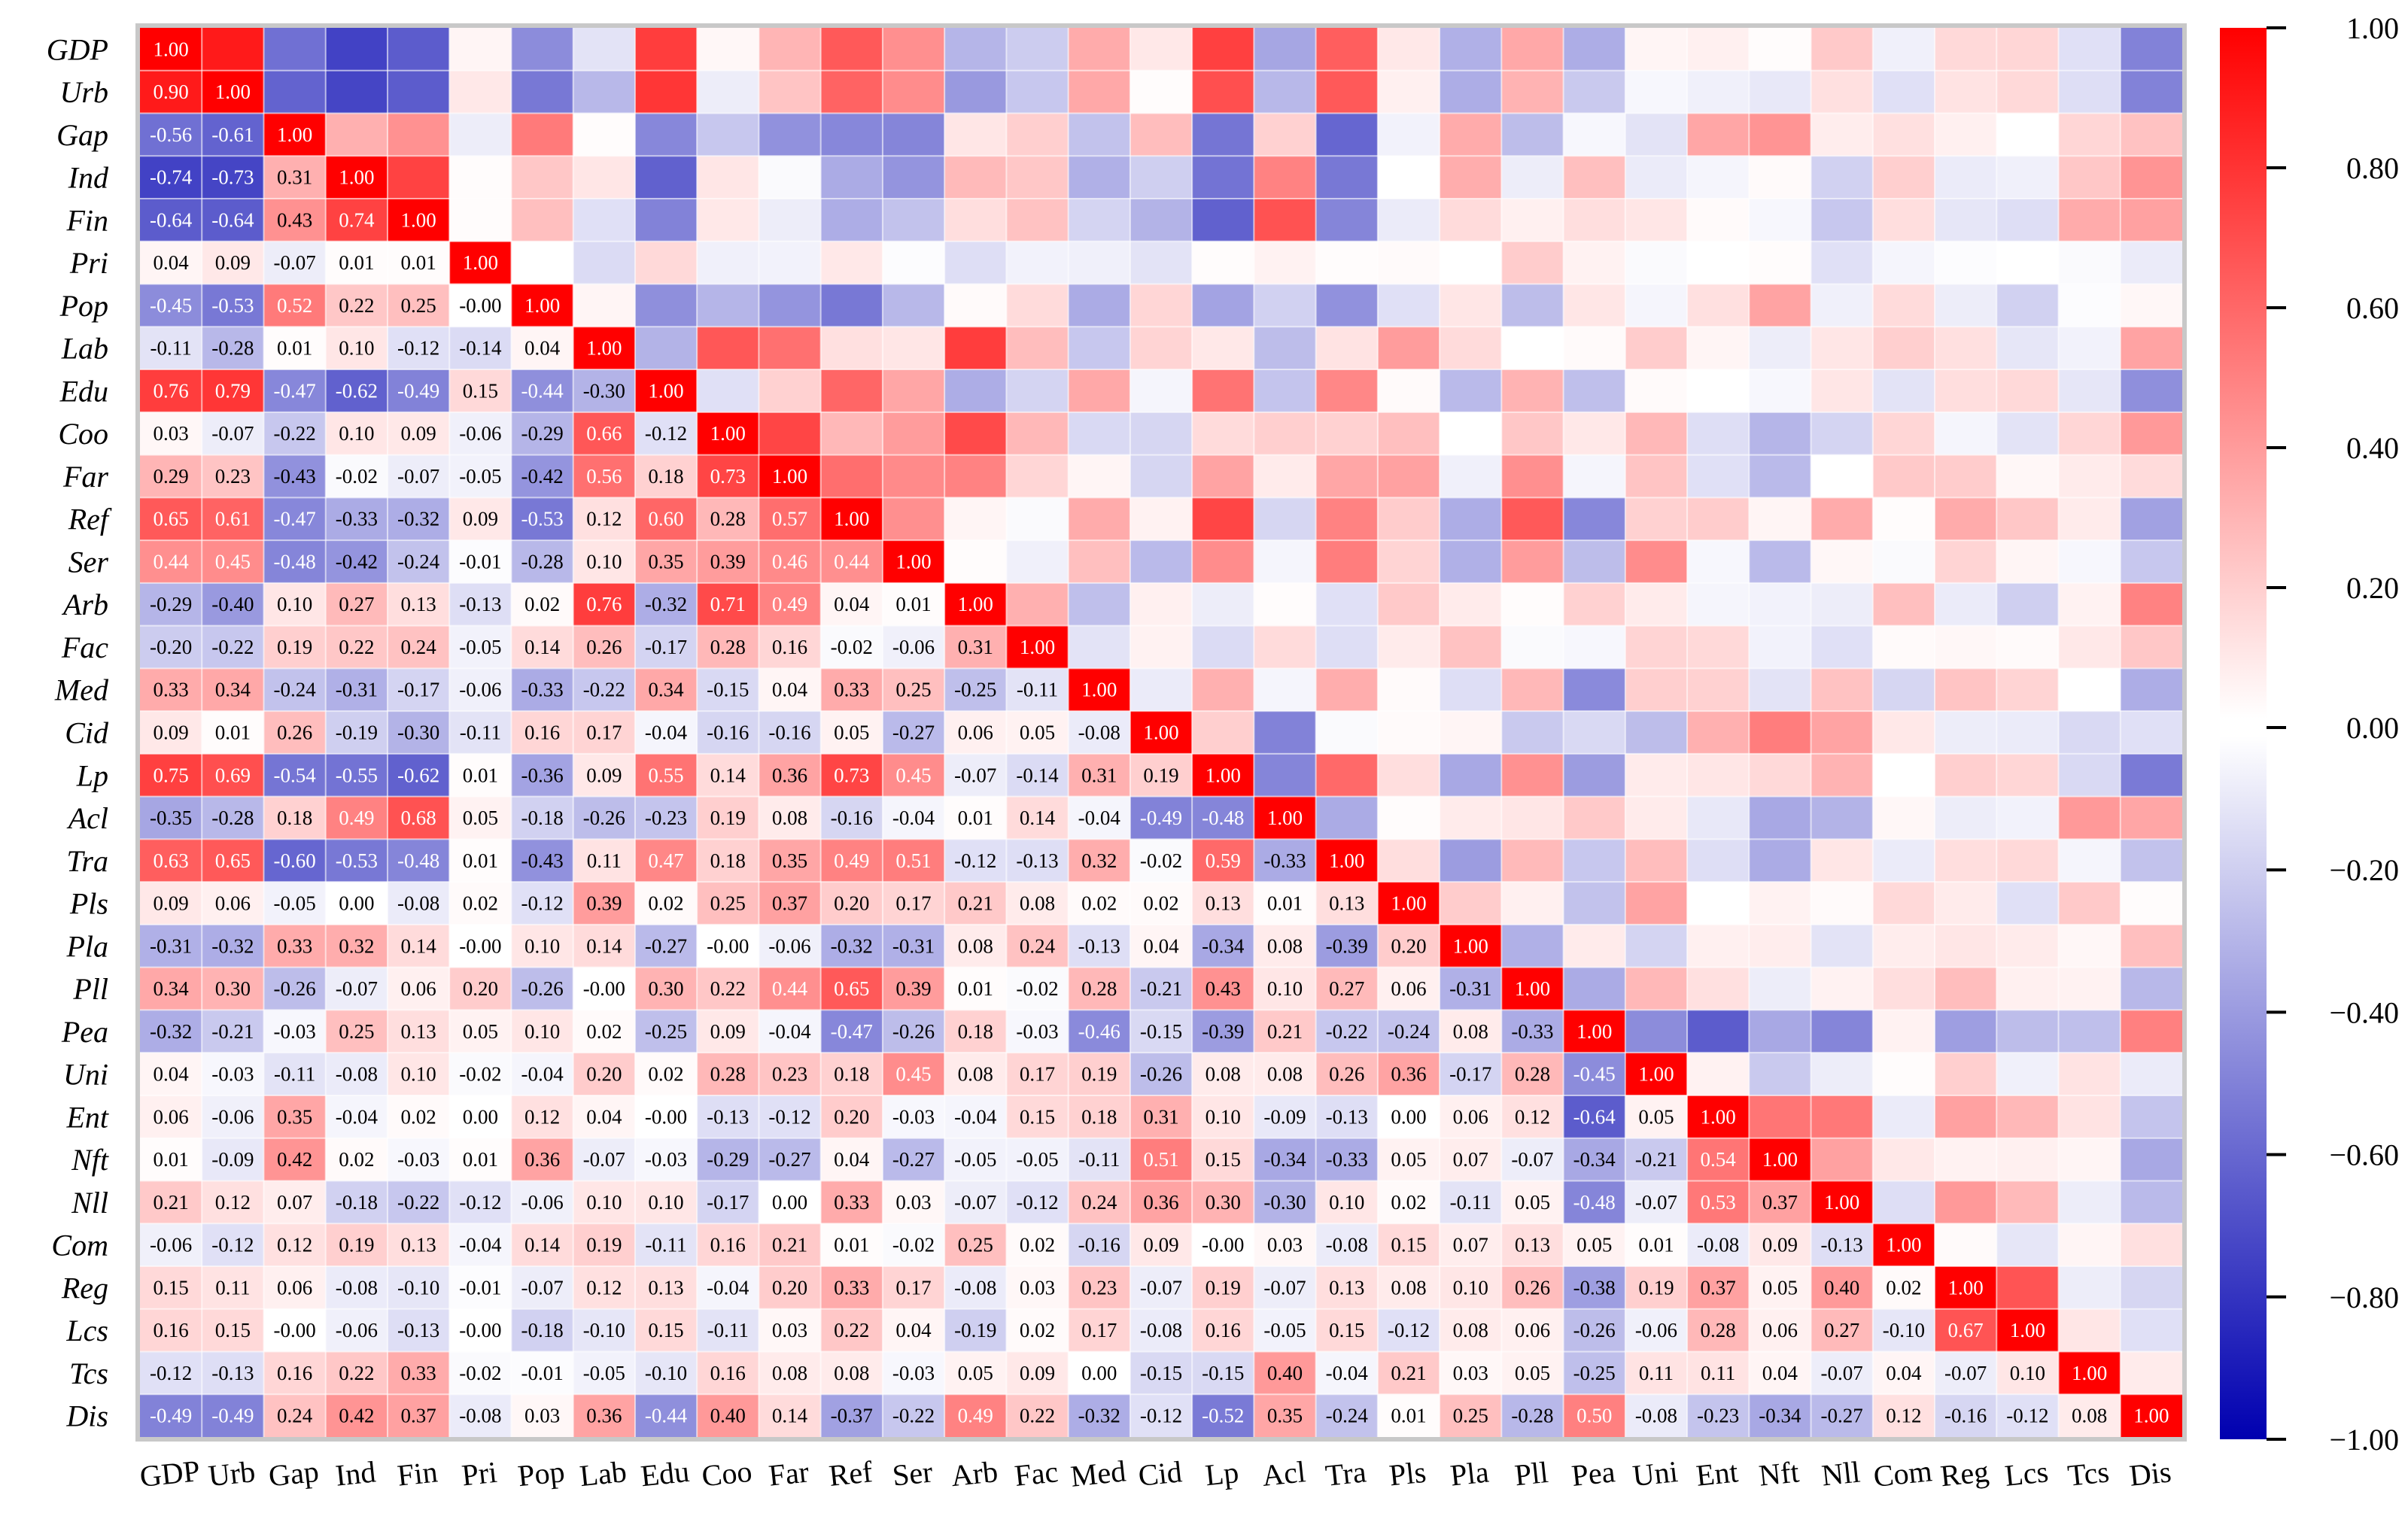 This screenshot has width=2408, height=1513. I want to click on cell-value-ent-acl: -0.09, so click(1284, 1116).